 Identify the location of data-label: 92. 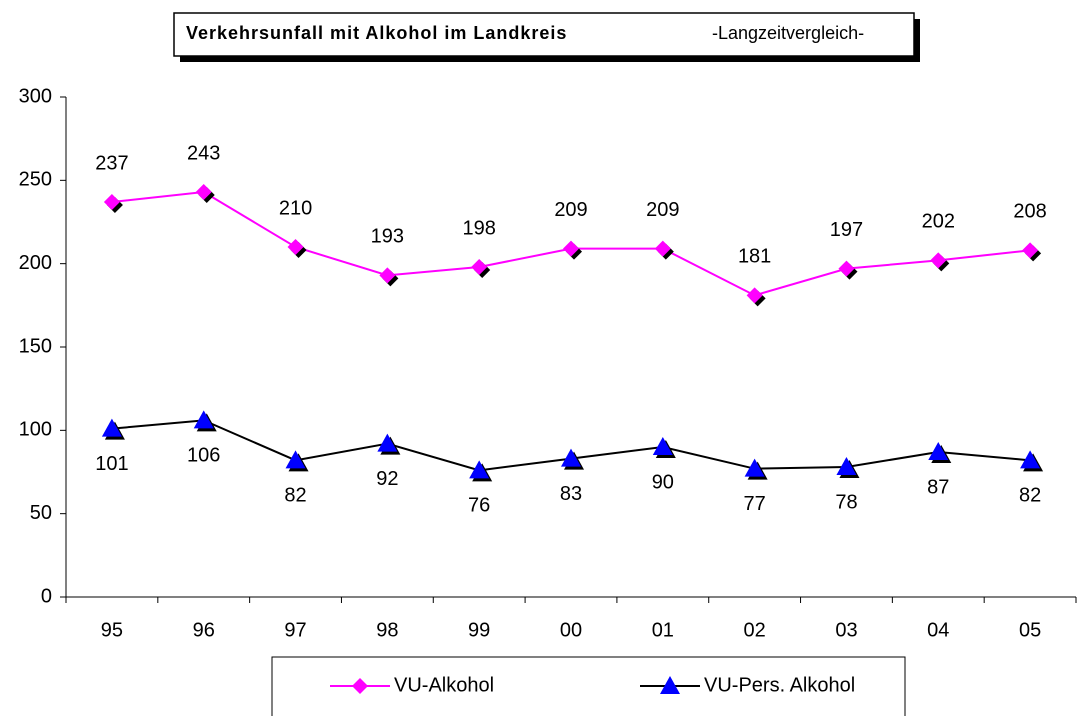
(387, 479).